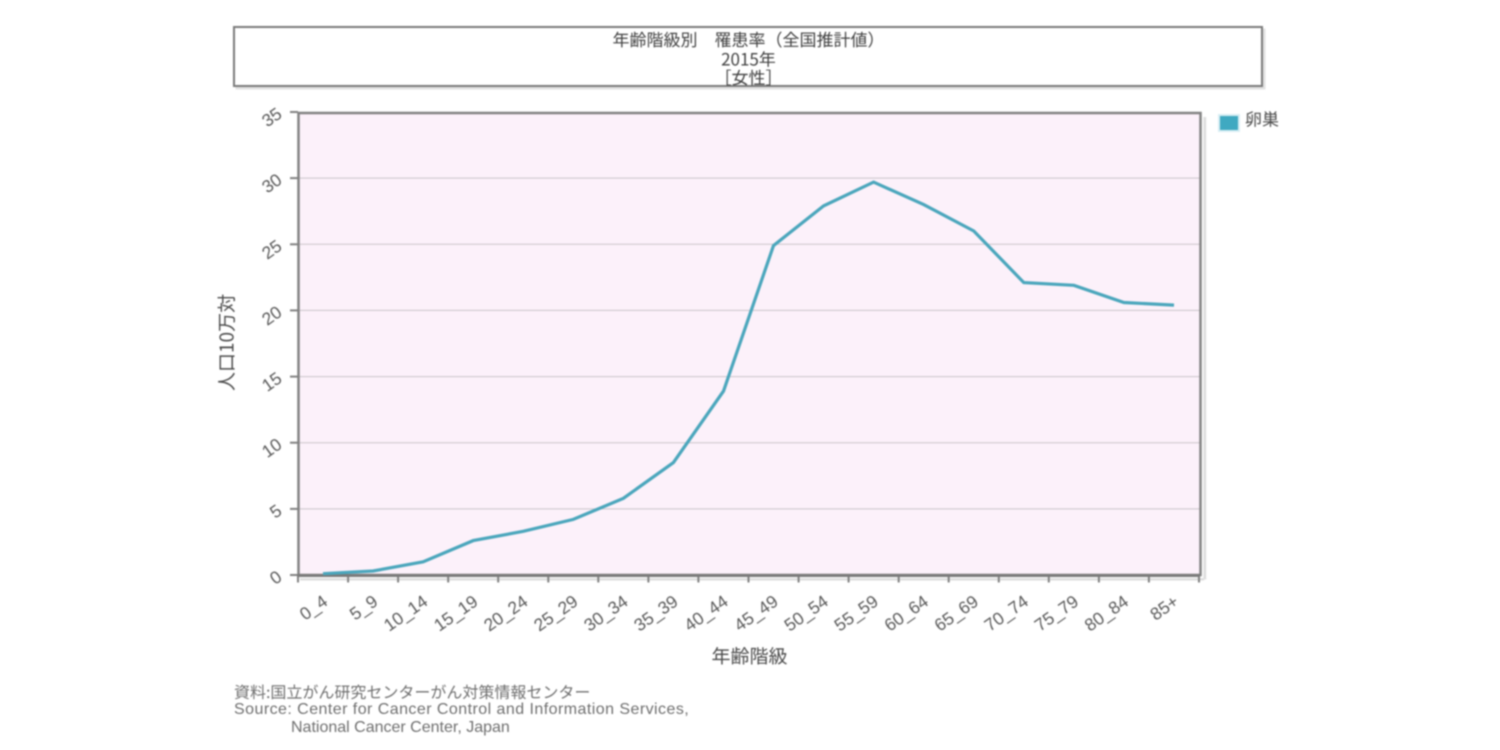  What do you see at coordinates (271, 382) in the screenshot?
I see `svg-text: 15` at bounding box center [271, 382].